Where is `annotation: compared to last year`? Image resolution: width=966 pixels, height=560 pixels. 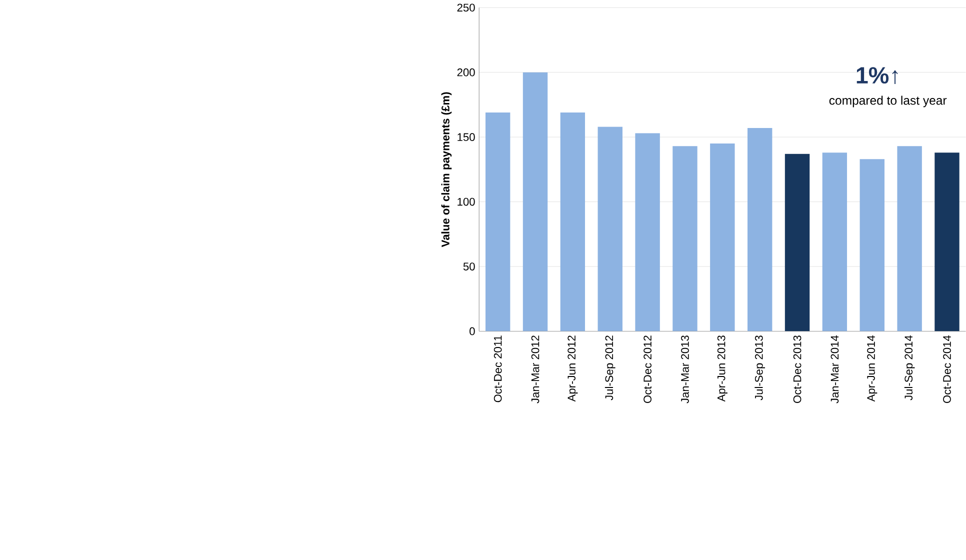
annotation: compared to last year is located at coordinates (888, 102).